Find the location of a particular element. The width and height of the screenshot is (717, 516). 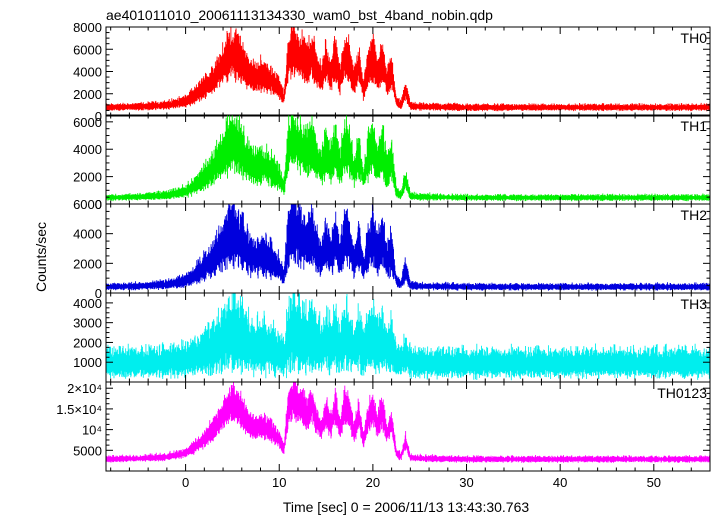

panel-label-th0: TH0 is located at coordinates (694, 38).